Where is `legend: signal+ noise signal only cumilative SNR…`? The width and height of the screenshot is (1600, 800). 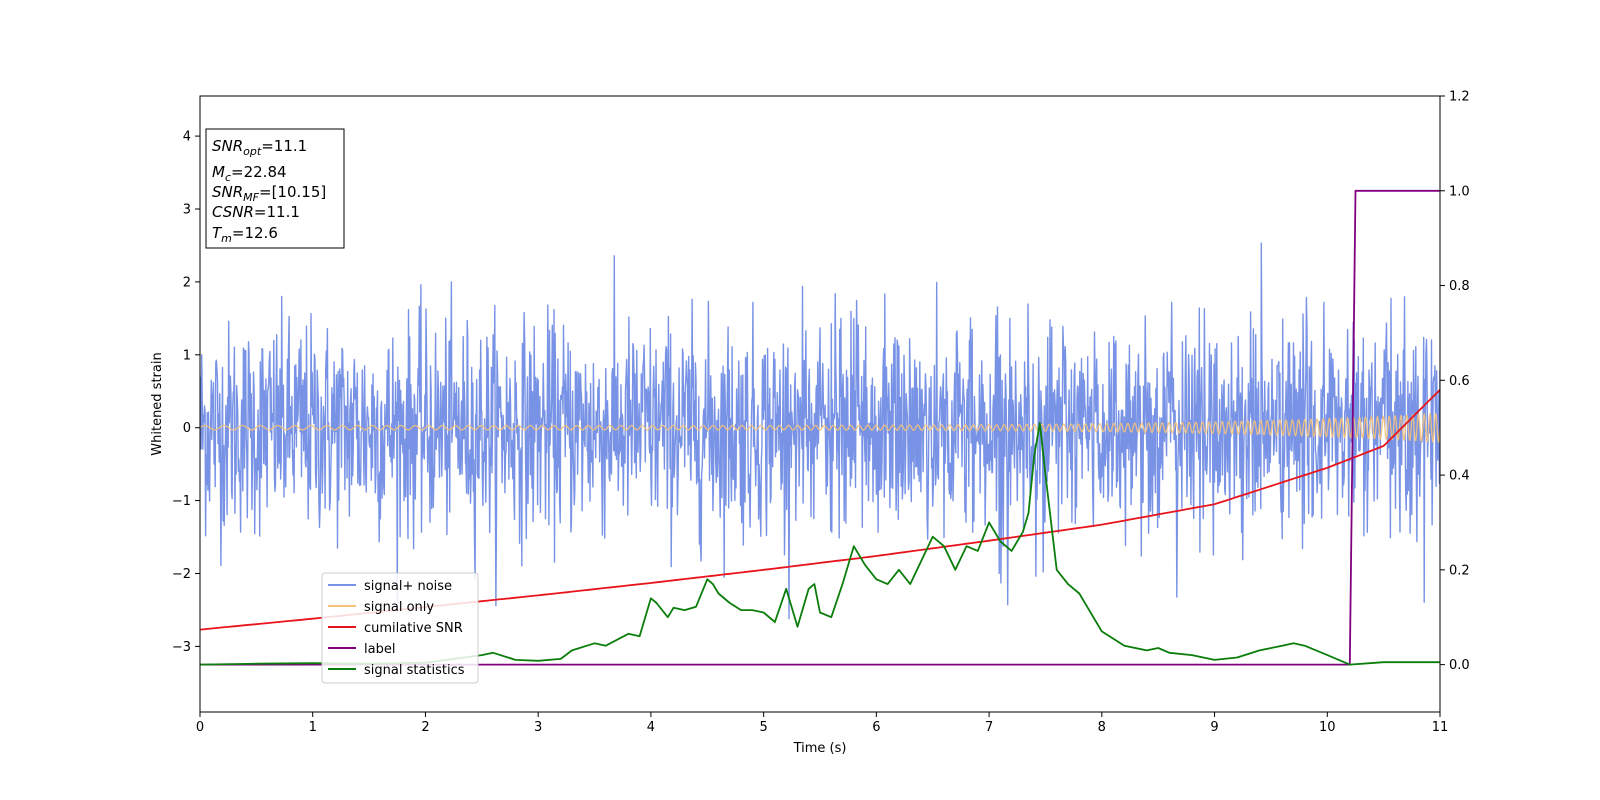 legend: signal+ noise signal only cumilative SNR… is located at coordinates (400, 628).